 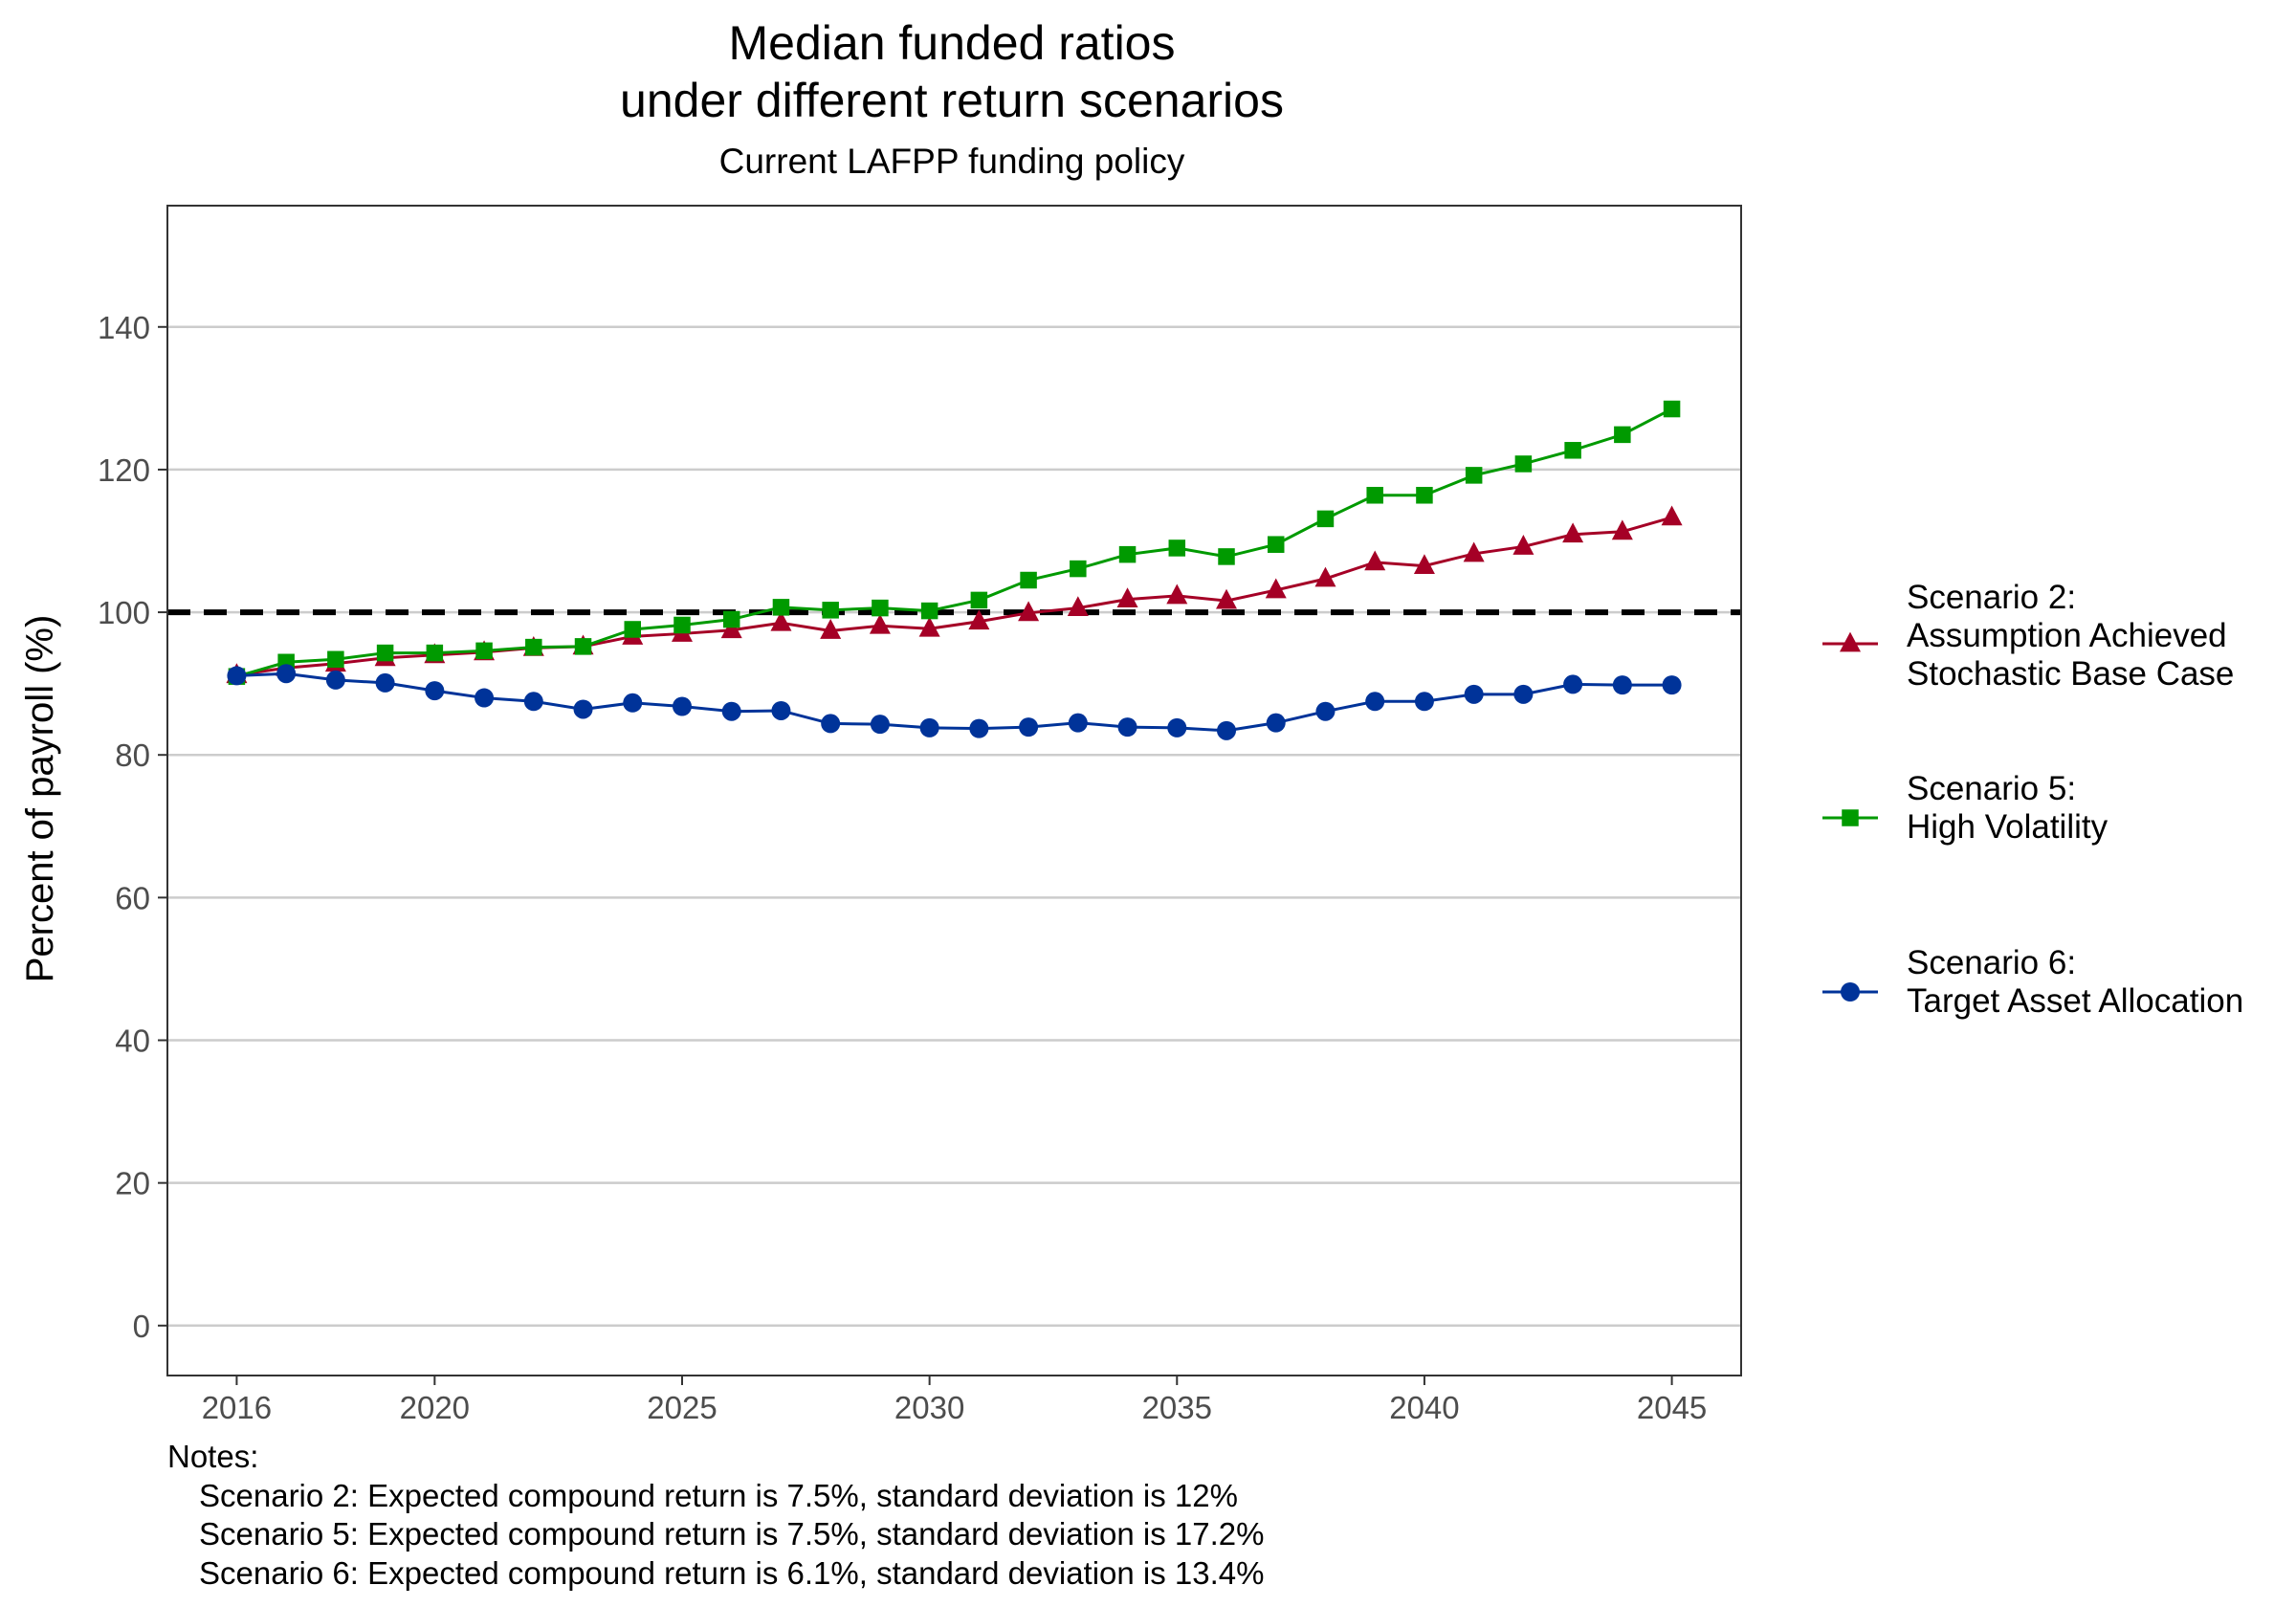 What do you see at coordinates (1127, 554) in the screenshot?
I see `data-point-square-2034` at bounding box center [1127, 554].